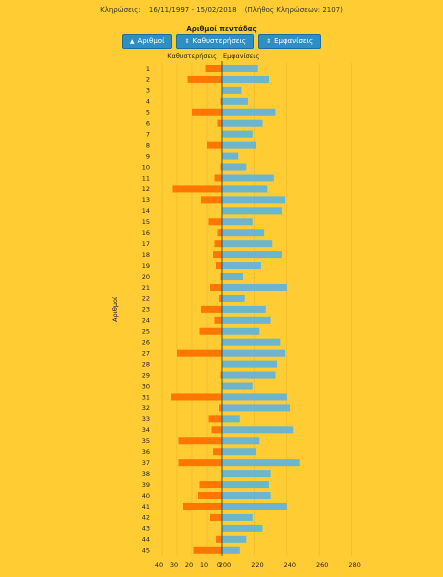 The image size is (443, 577). What do you see at coordinates (146, 266) in the screenshot?
I see `number-label: 19` at bounding box center [146, 266].